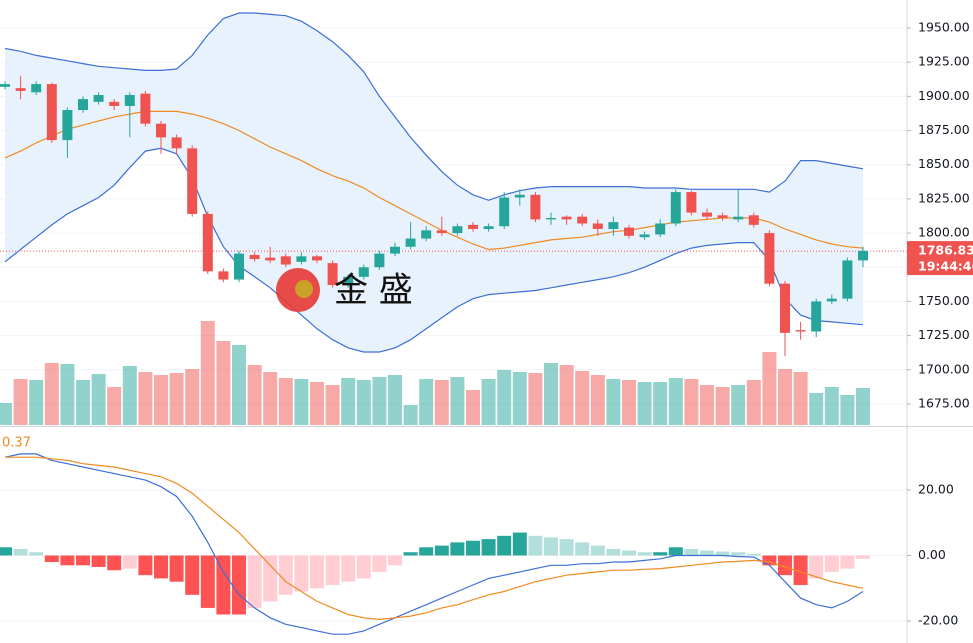  Describe the element at coordinates (16, 443) in the screenshot. I see `indicator-readout: 0.37` at that location.